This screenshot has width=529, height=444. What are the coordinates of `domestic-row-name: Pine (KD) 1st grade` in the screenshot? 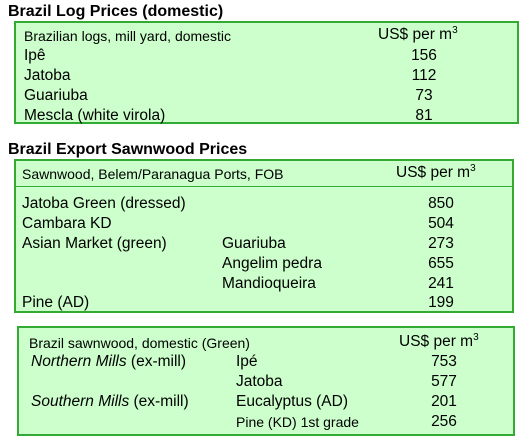 It's located at (297, 422).